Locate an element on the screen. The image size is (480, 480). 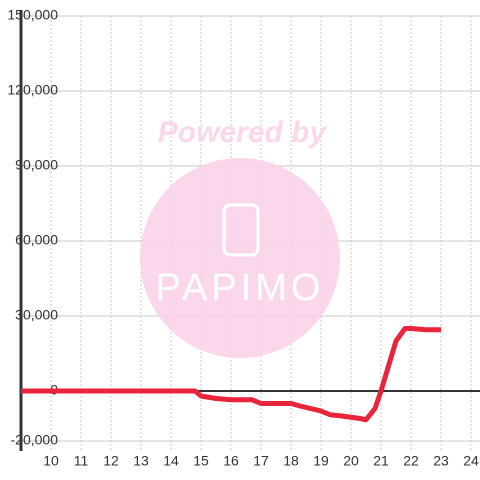
x-tick-label: 23 is located at coordinates (441, 461).